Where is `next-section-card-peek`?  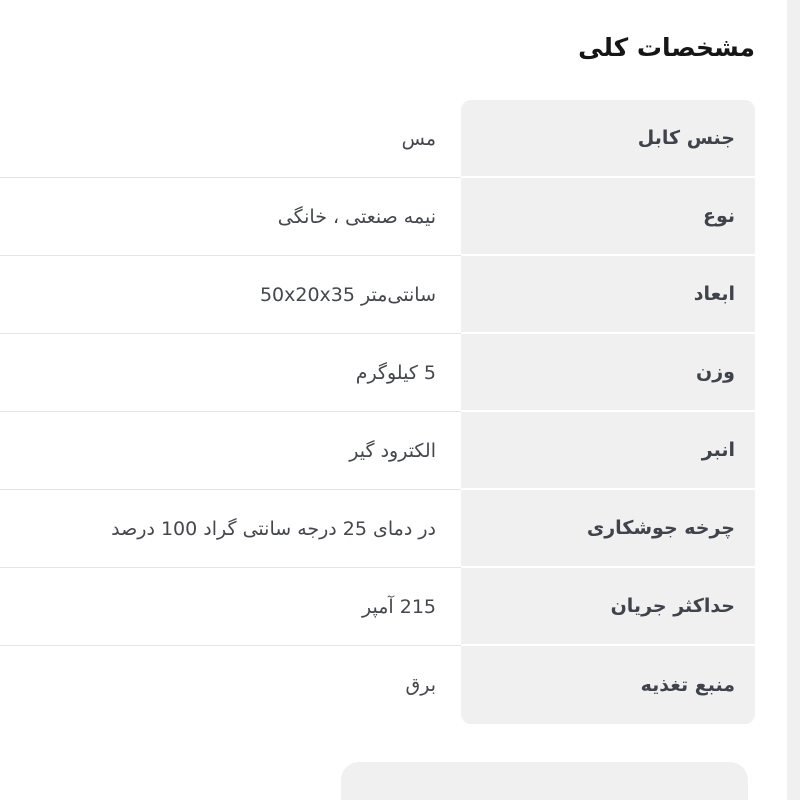
next-section-card-peek is located at coordinates (544, 781).